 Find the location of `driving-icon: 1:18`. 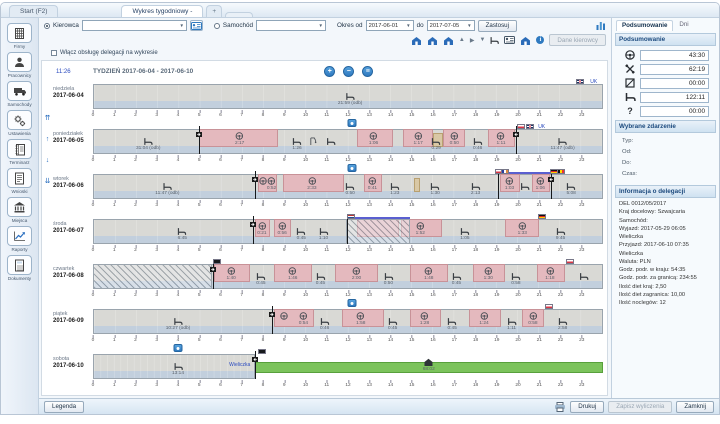

driving-icon: 1:18 is located at coordinates (550, 274).